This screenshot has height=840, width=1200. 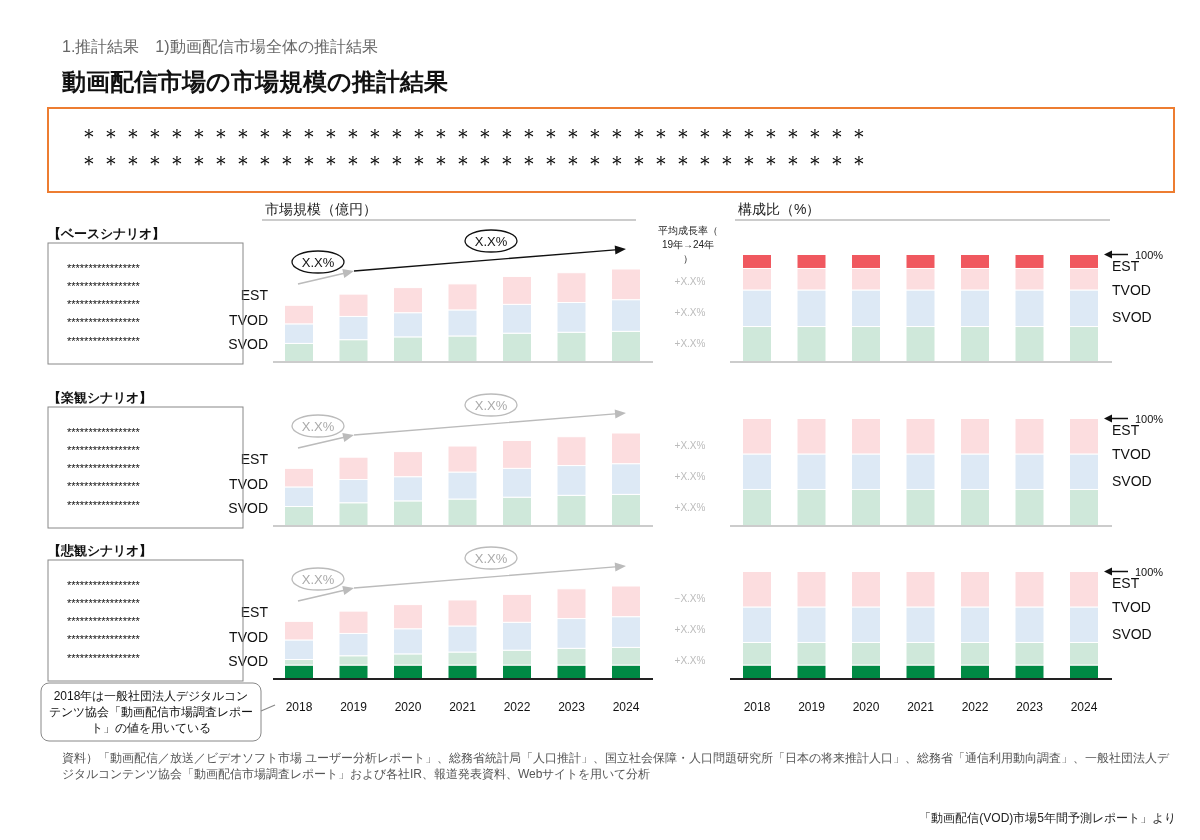 What do you see at coordinates (688, 244) in the screenshot?
I see `text: 平均成長率（19年→24年）` at bounding box center [688, 244].